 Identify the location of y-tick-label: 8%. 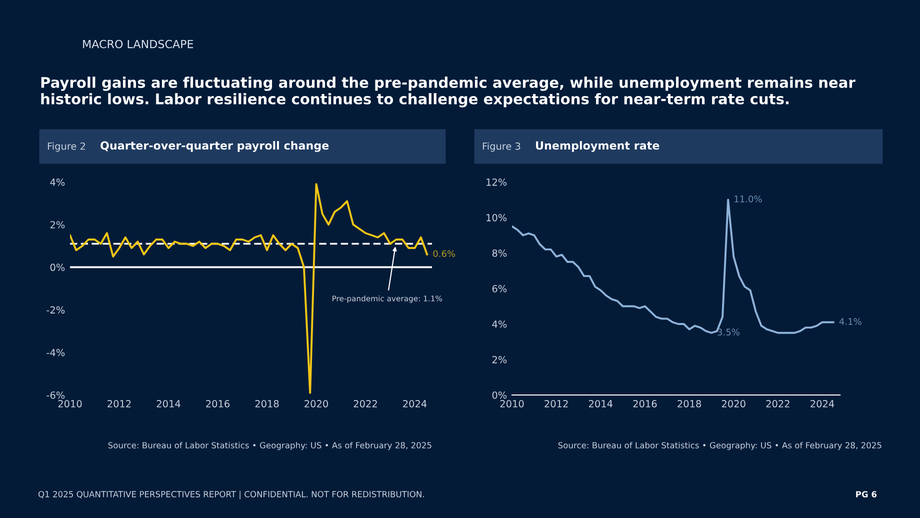
(499, 253).